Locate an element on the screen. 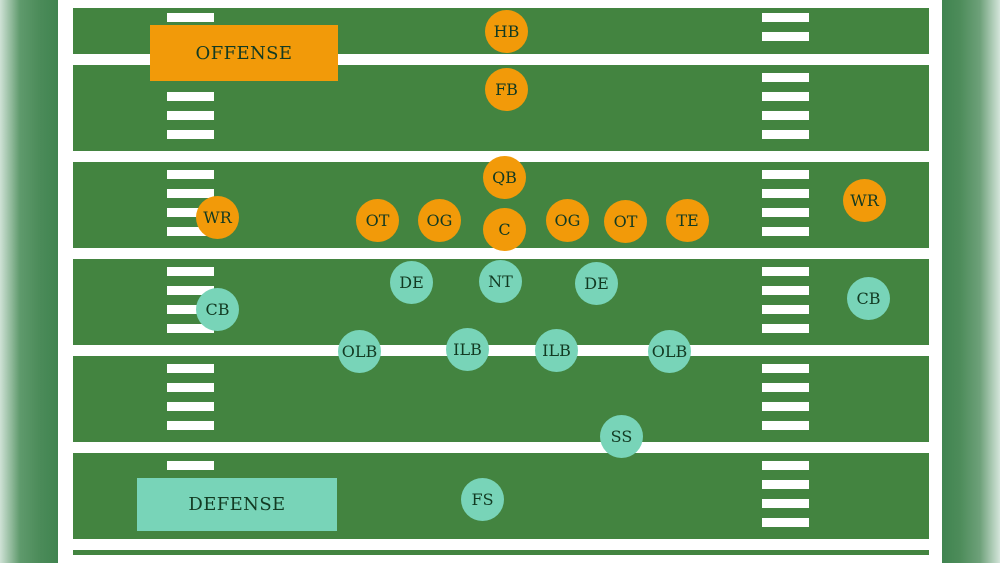  defense-ilb-right-player: ILB is located at coordinates (556, 350).